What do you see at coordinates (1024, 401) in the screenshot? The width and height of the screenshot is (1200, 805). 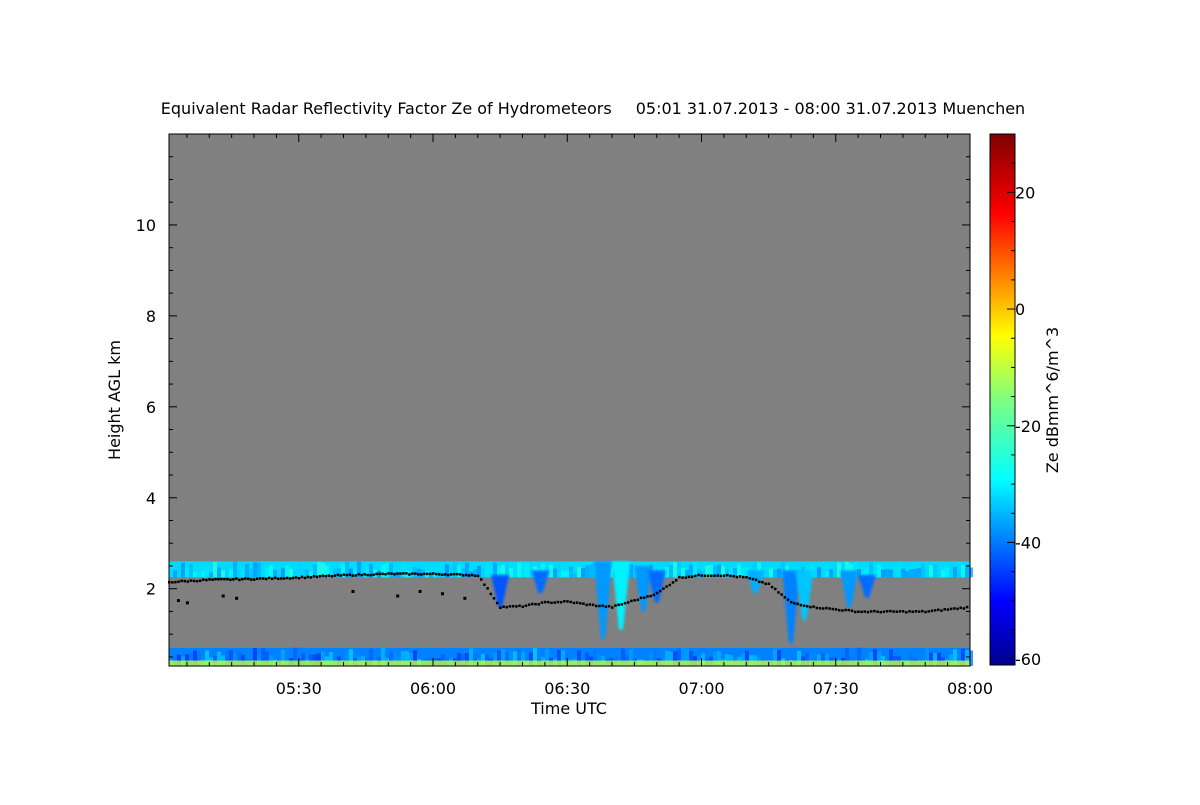 I see `colorbar-ticks: 20 0 -20 -40 -60` at bounding box center [1024, 401].